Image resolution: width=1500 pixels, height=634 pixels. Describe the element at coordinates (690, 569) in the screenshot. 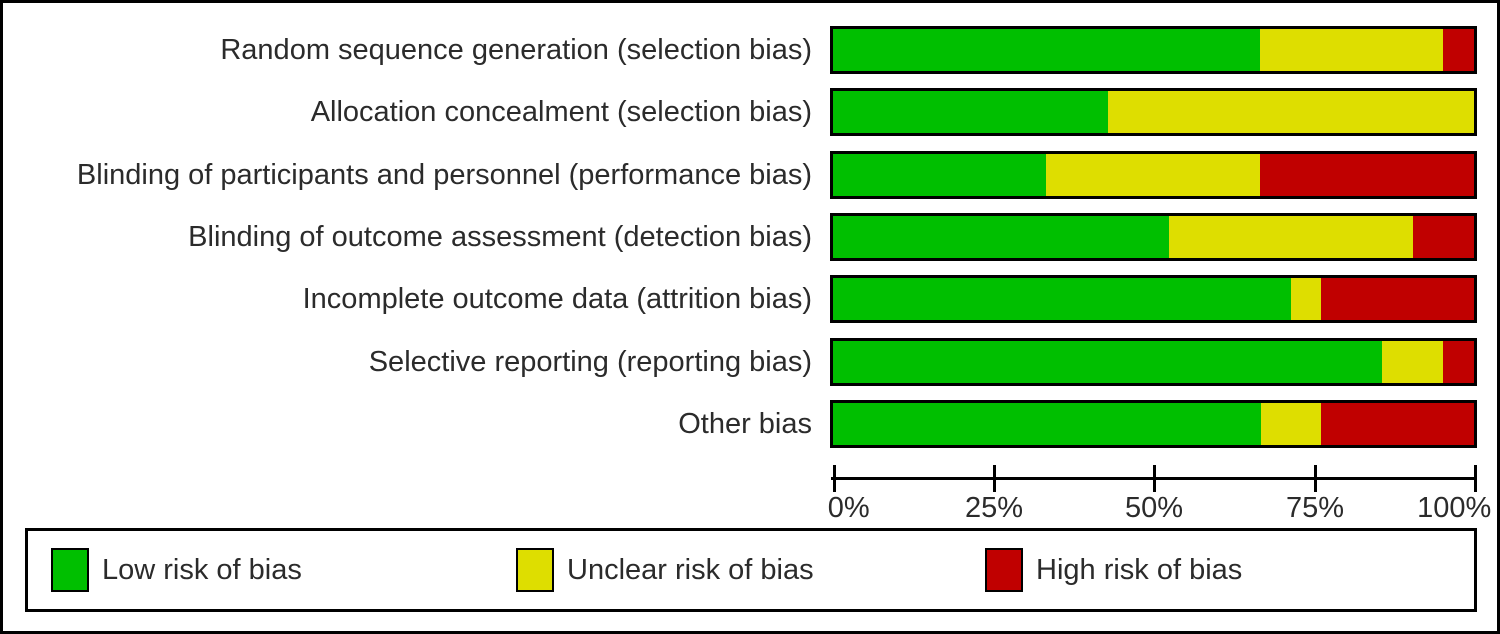

I see `legend-item-label: Unclear risk of bias` at that location.